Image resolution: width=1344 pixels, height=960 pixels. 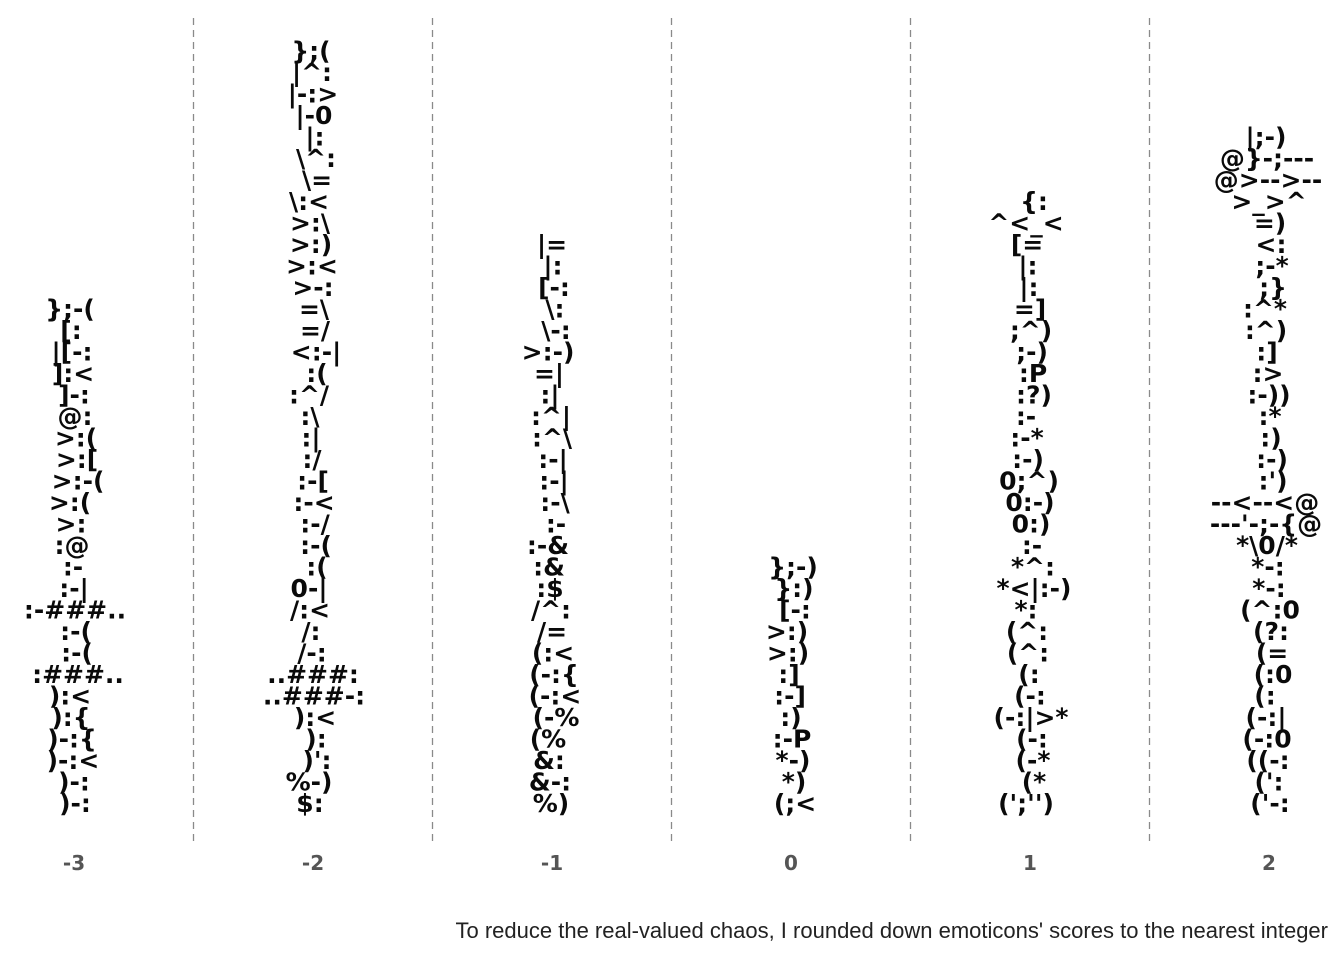 What do you see at coordinates (550, 782) in the screenshot?
I see `emoticon-point: &-:` at bounding box center [550, 782].